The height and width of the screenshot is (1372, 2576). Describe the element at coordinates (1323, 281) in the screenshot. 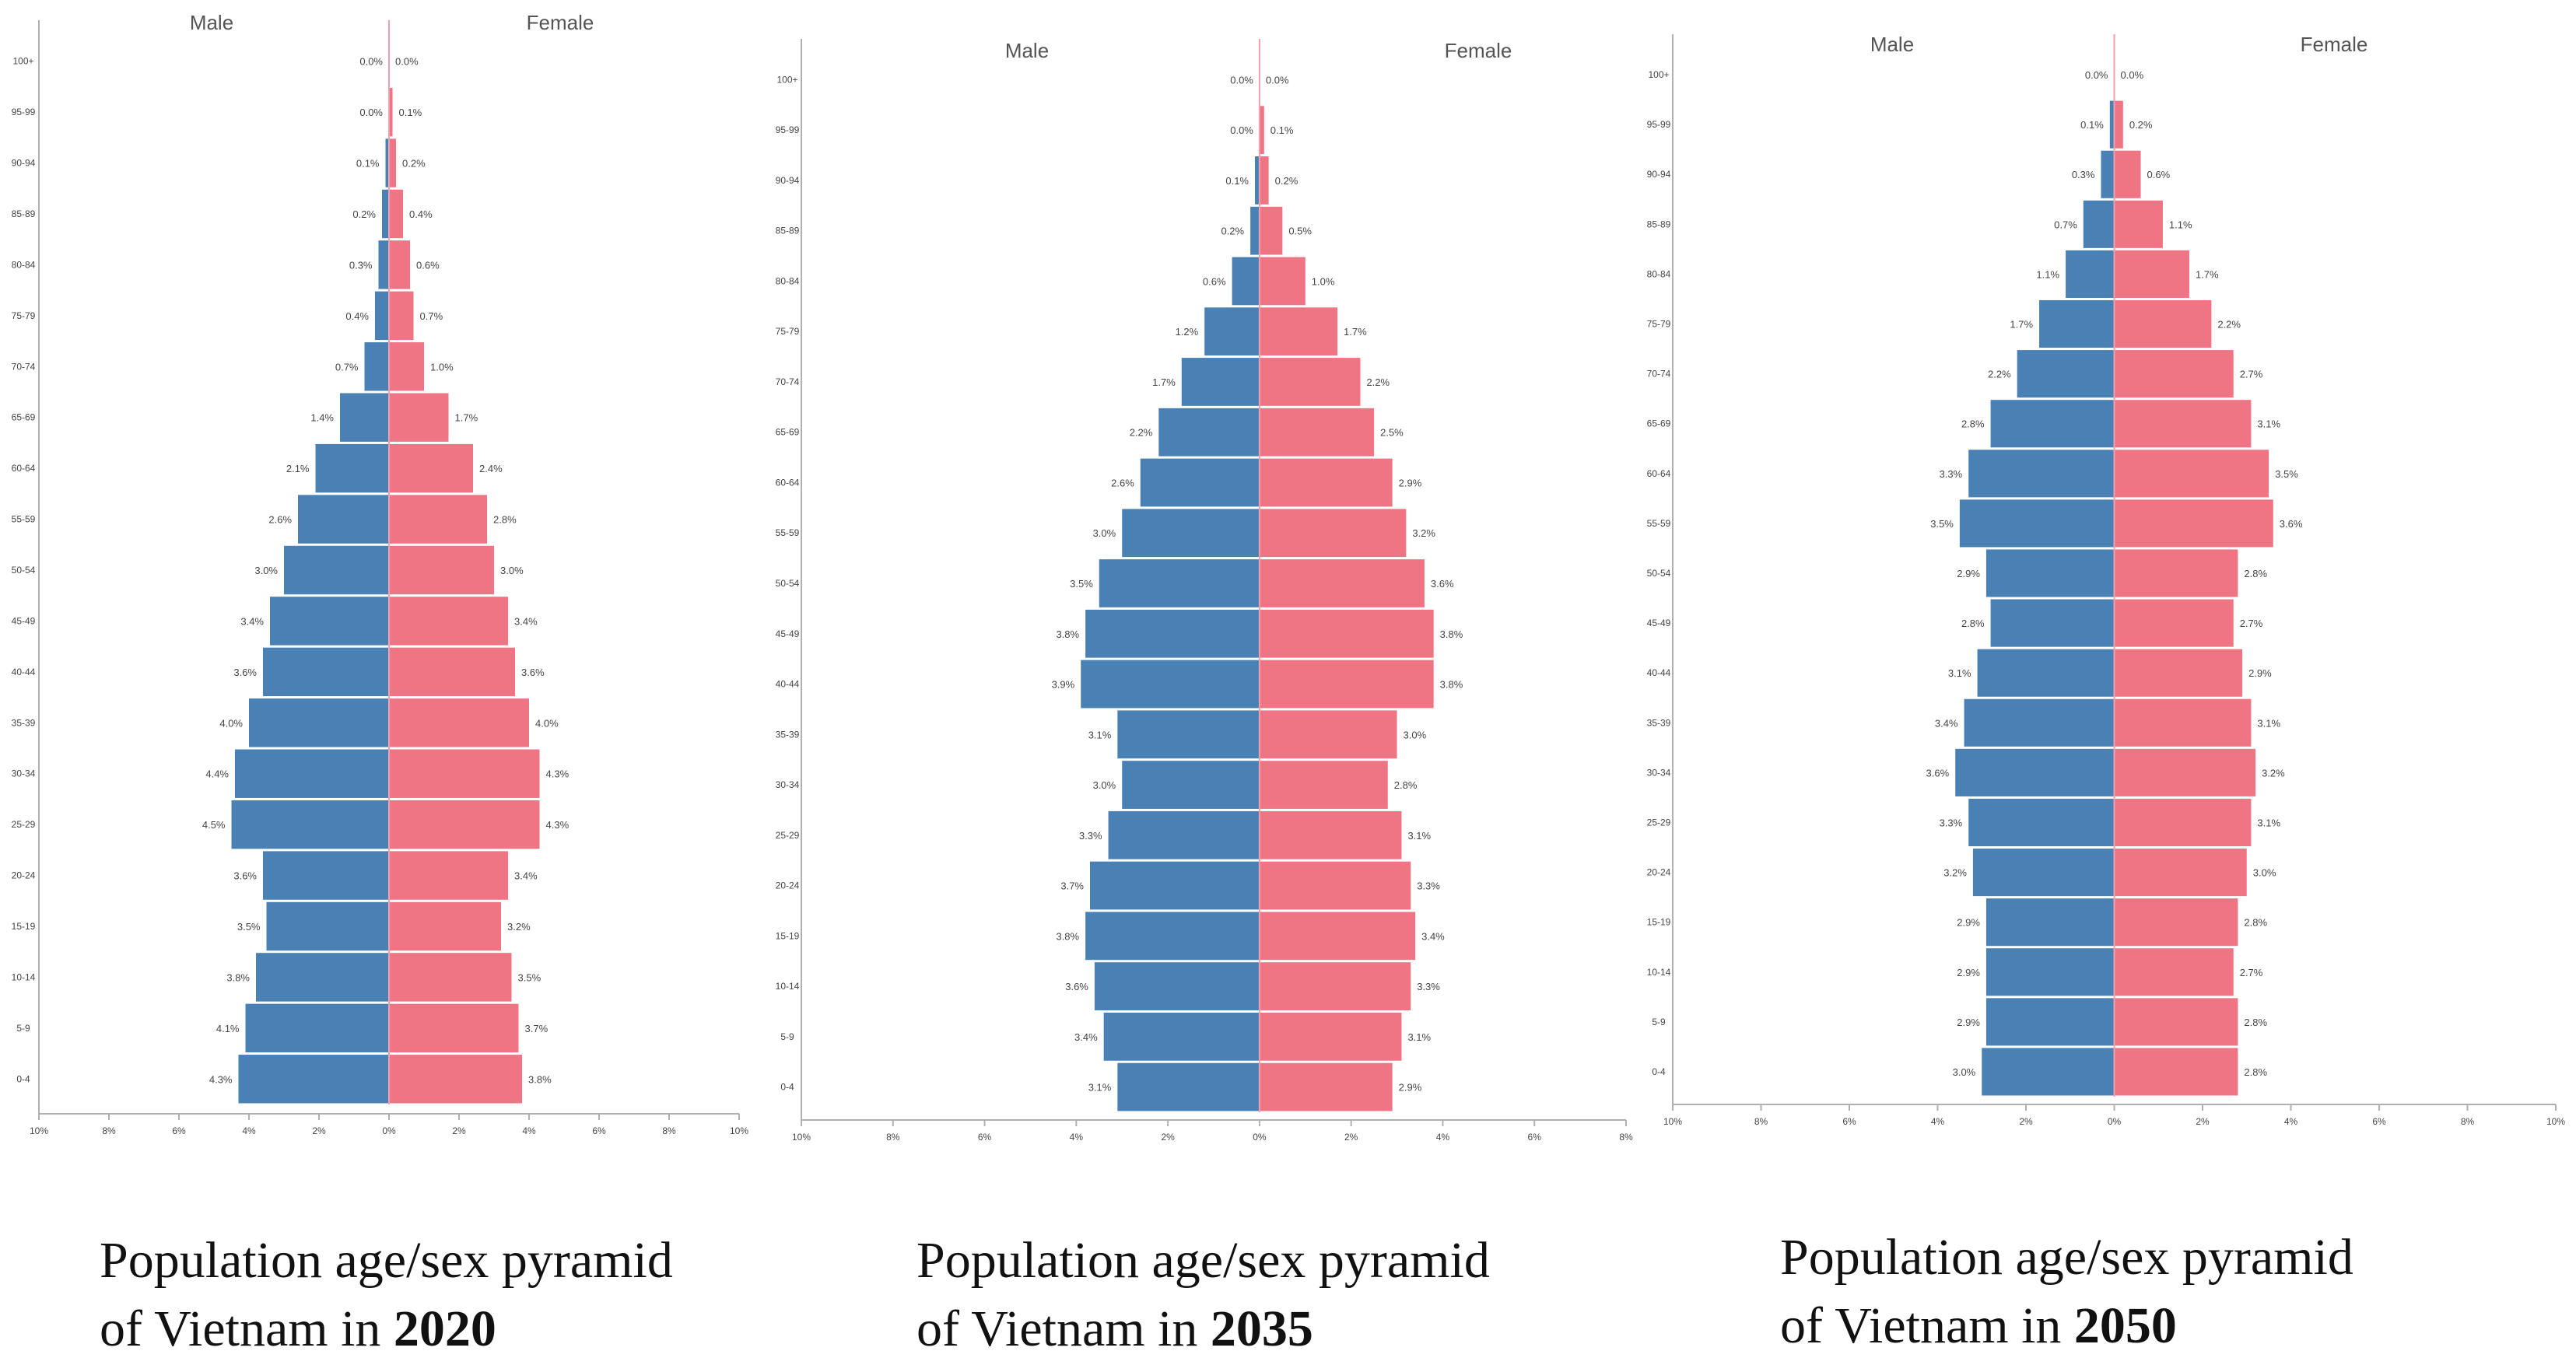

I see `female-value-label: 1.0%` at that location.